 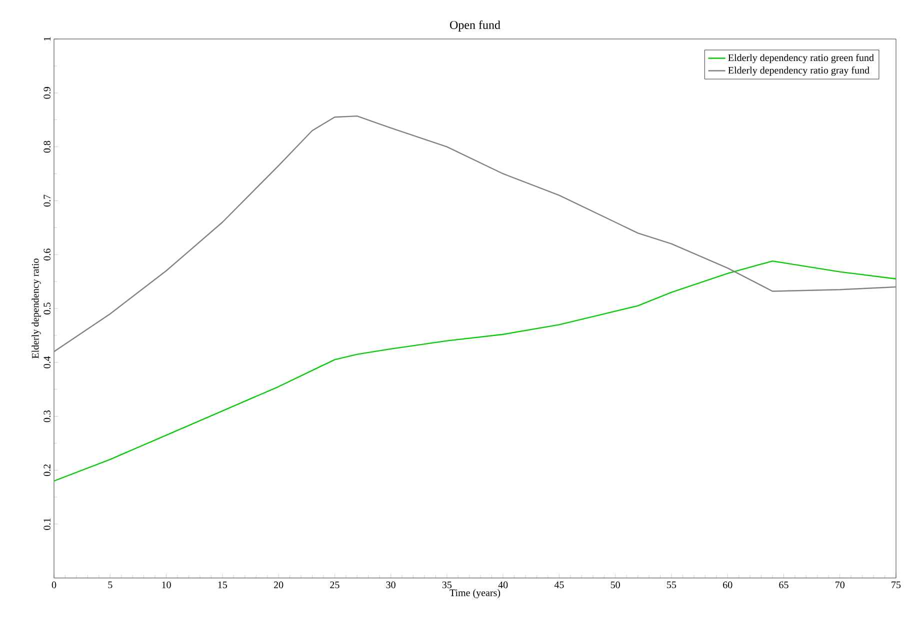 What do you see at coordinates (799, 71) in the screenshot?
I see `legend-label: Elderly dependency ratio gray fund` at bounding box center [799, 71].